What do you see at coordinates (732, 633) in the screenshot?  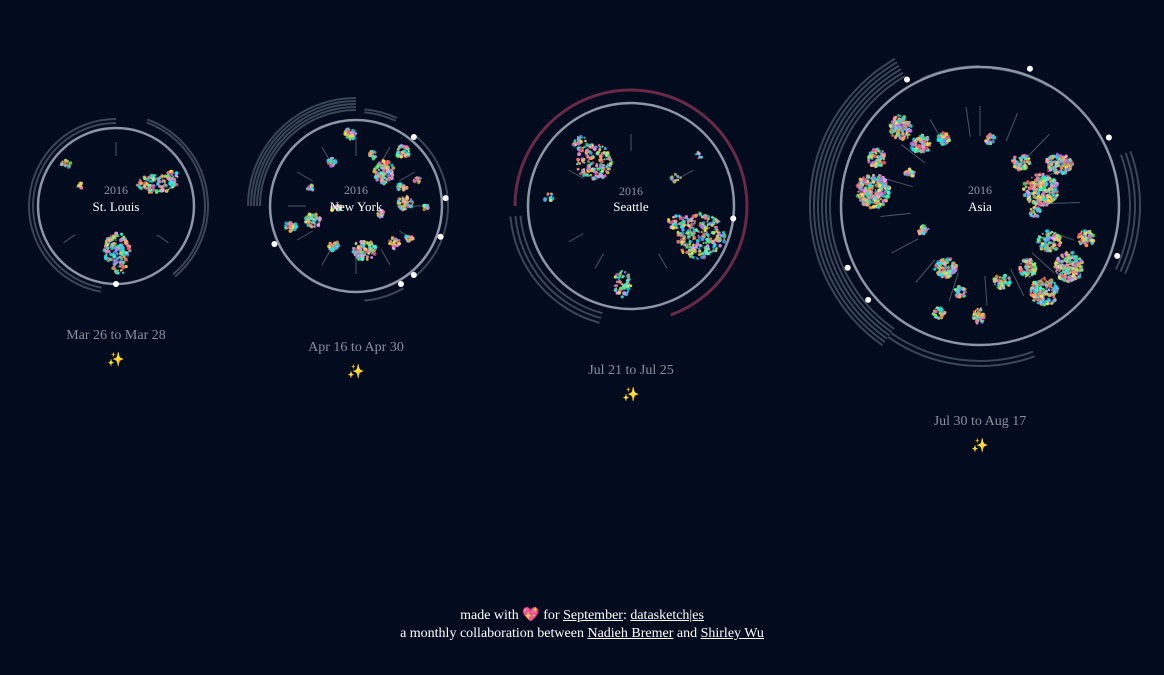 I see `author-link-shirley: Shirley Wu` at bounding box center [732, 633].